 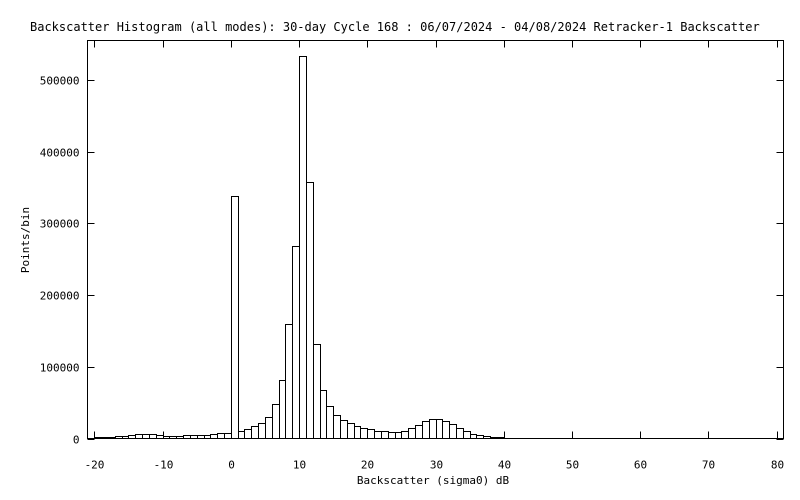 What do you see at coordinates (60, 296) in the screenshot?
I see `y-tick-label: 200000` at bounding box center [60, 296].